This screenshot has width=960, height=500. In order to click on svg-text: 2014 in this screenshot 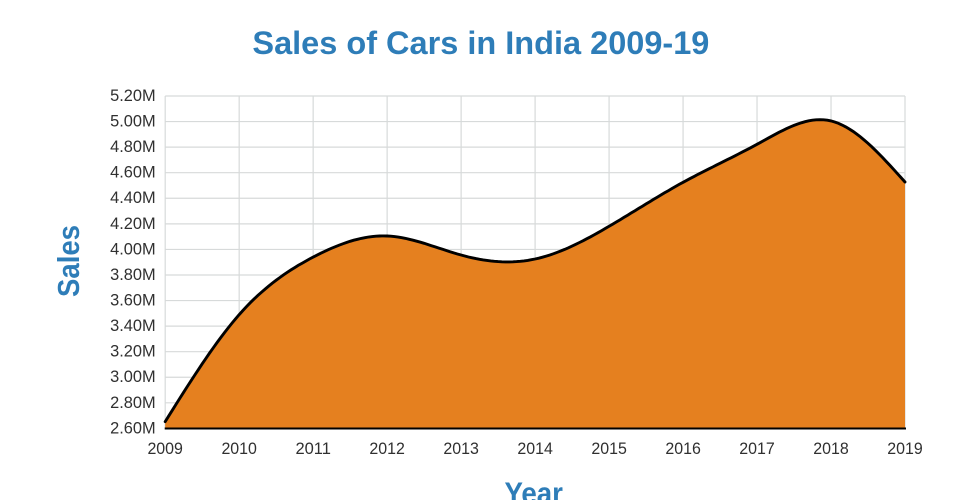, I will do `click(535, 448)`.